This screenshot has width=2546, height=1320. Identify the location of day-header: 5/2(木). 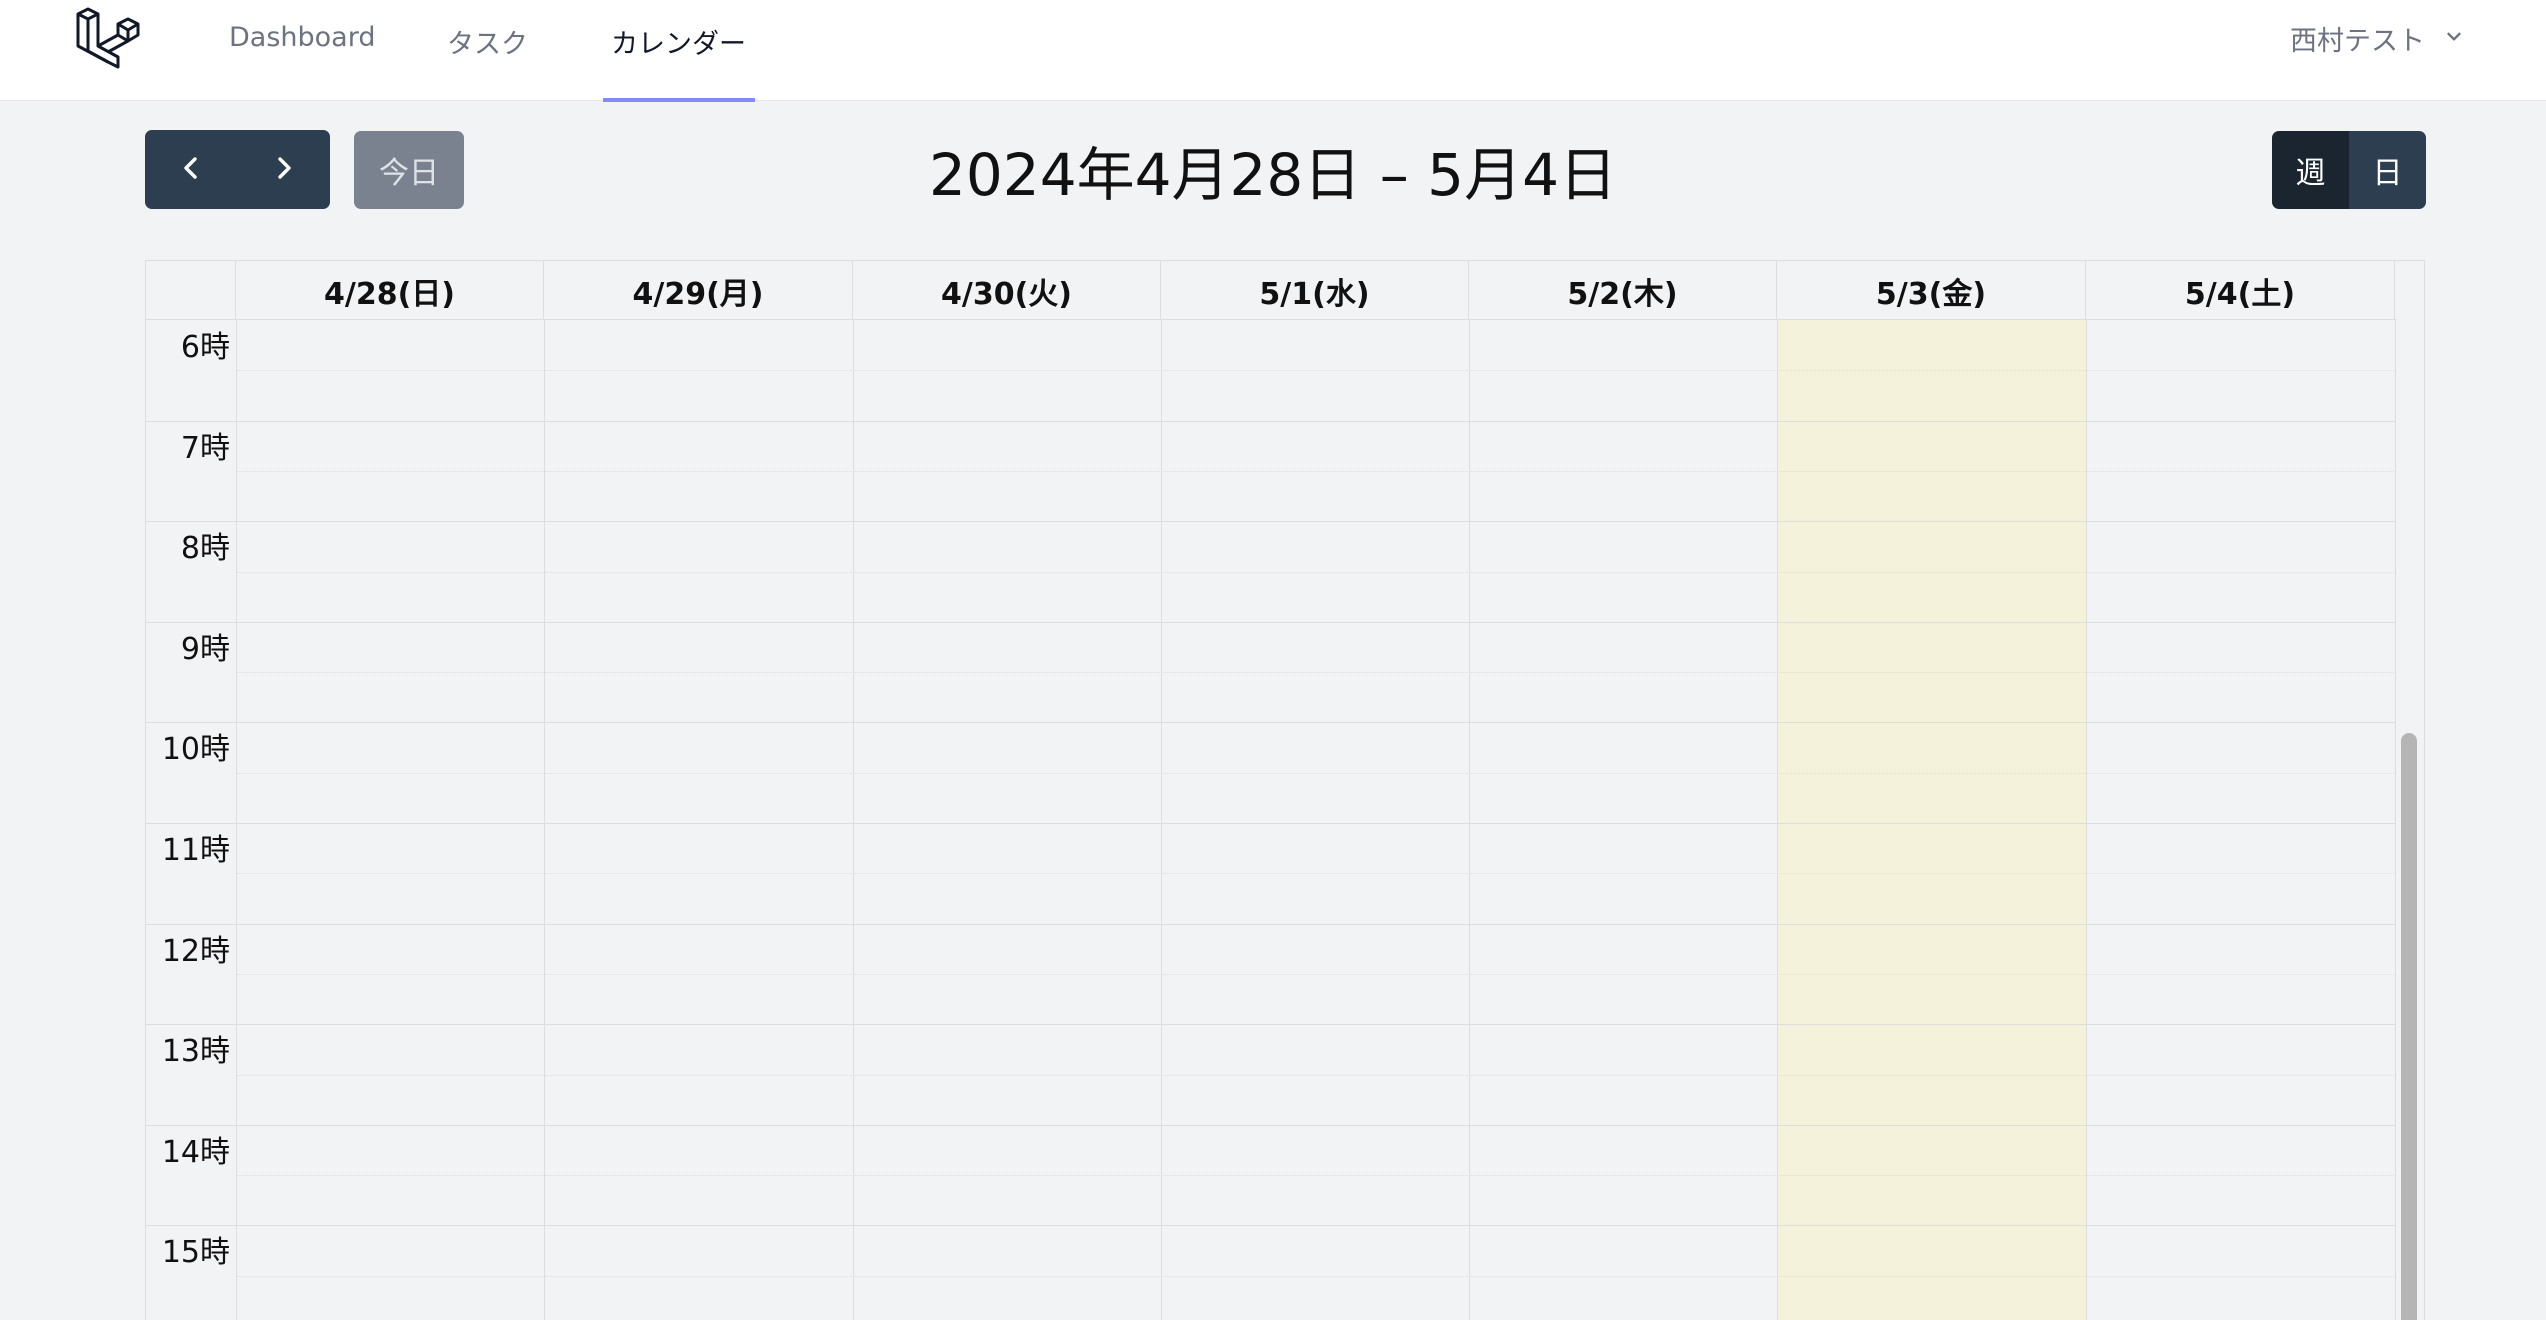
(1623, 290).